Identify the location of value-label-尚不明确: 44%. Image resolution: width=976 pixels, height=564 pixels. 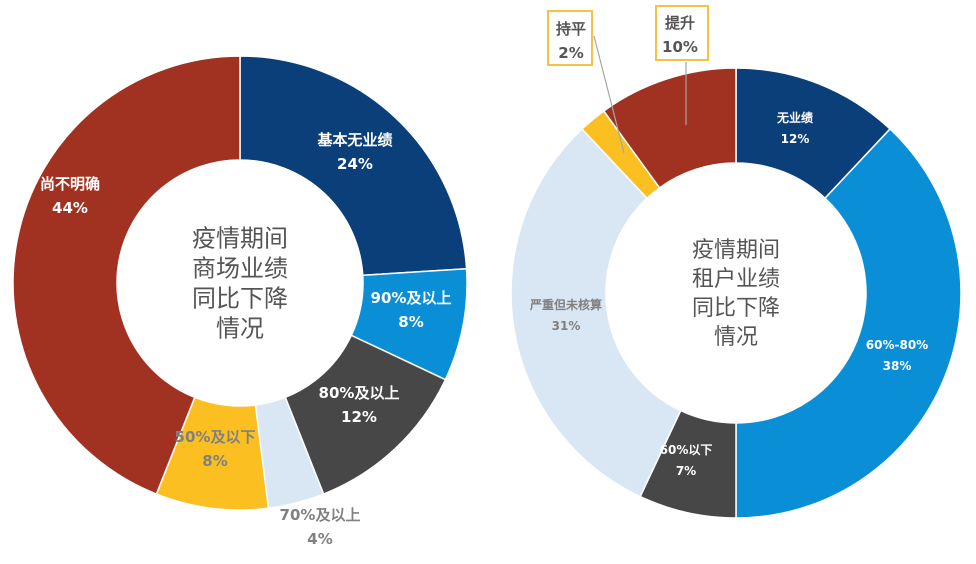
(70, 208).